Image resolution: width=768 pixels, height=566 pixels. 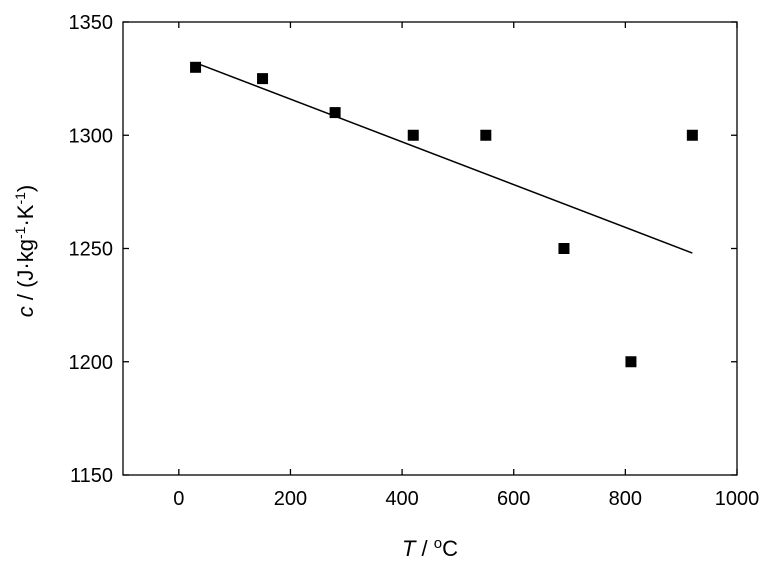 What do you see at coordinates (25, 272) in the screenshot?
I see `y-axis-unit-open: / (J·kg` at bounding box center [25, 272].